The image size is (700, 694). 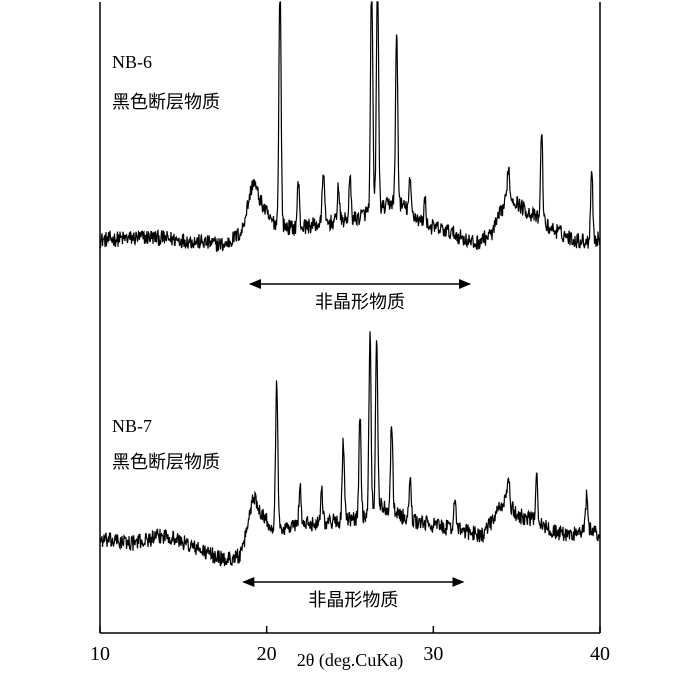 What do you see at coordinates (350, 629) in the screenshot?
I see `x-axis-ticks` at bounding box center [350, 629].